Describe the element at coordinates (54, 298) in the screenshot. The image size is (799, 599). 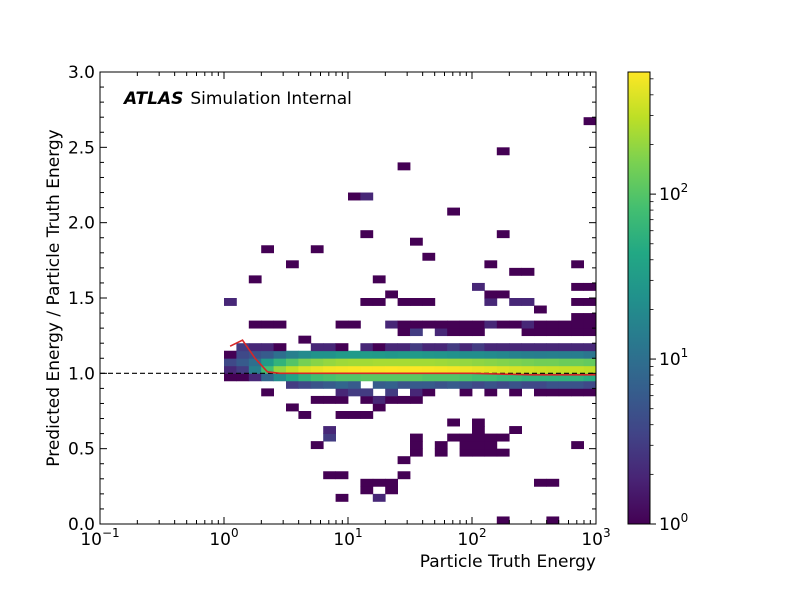
I see `y-axis-label: Predicted Energy / Particle Truth Energy` at that location.